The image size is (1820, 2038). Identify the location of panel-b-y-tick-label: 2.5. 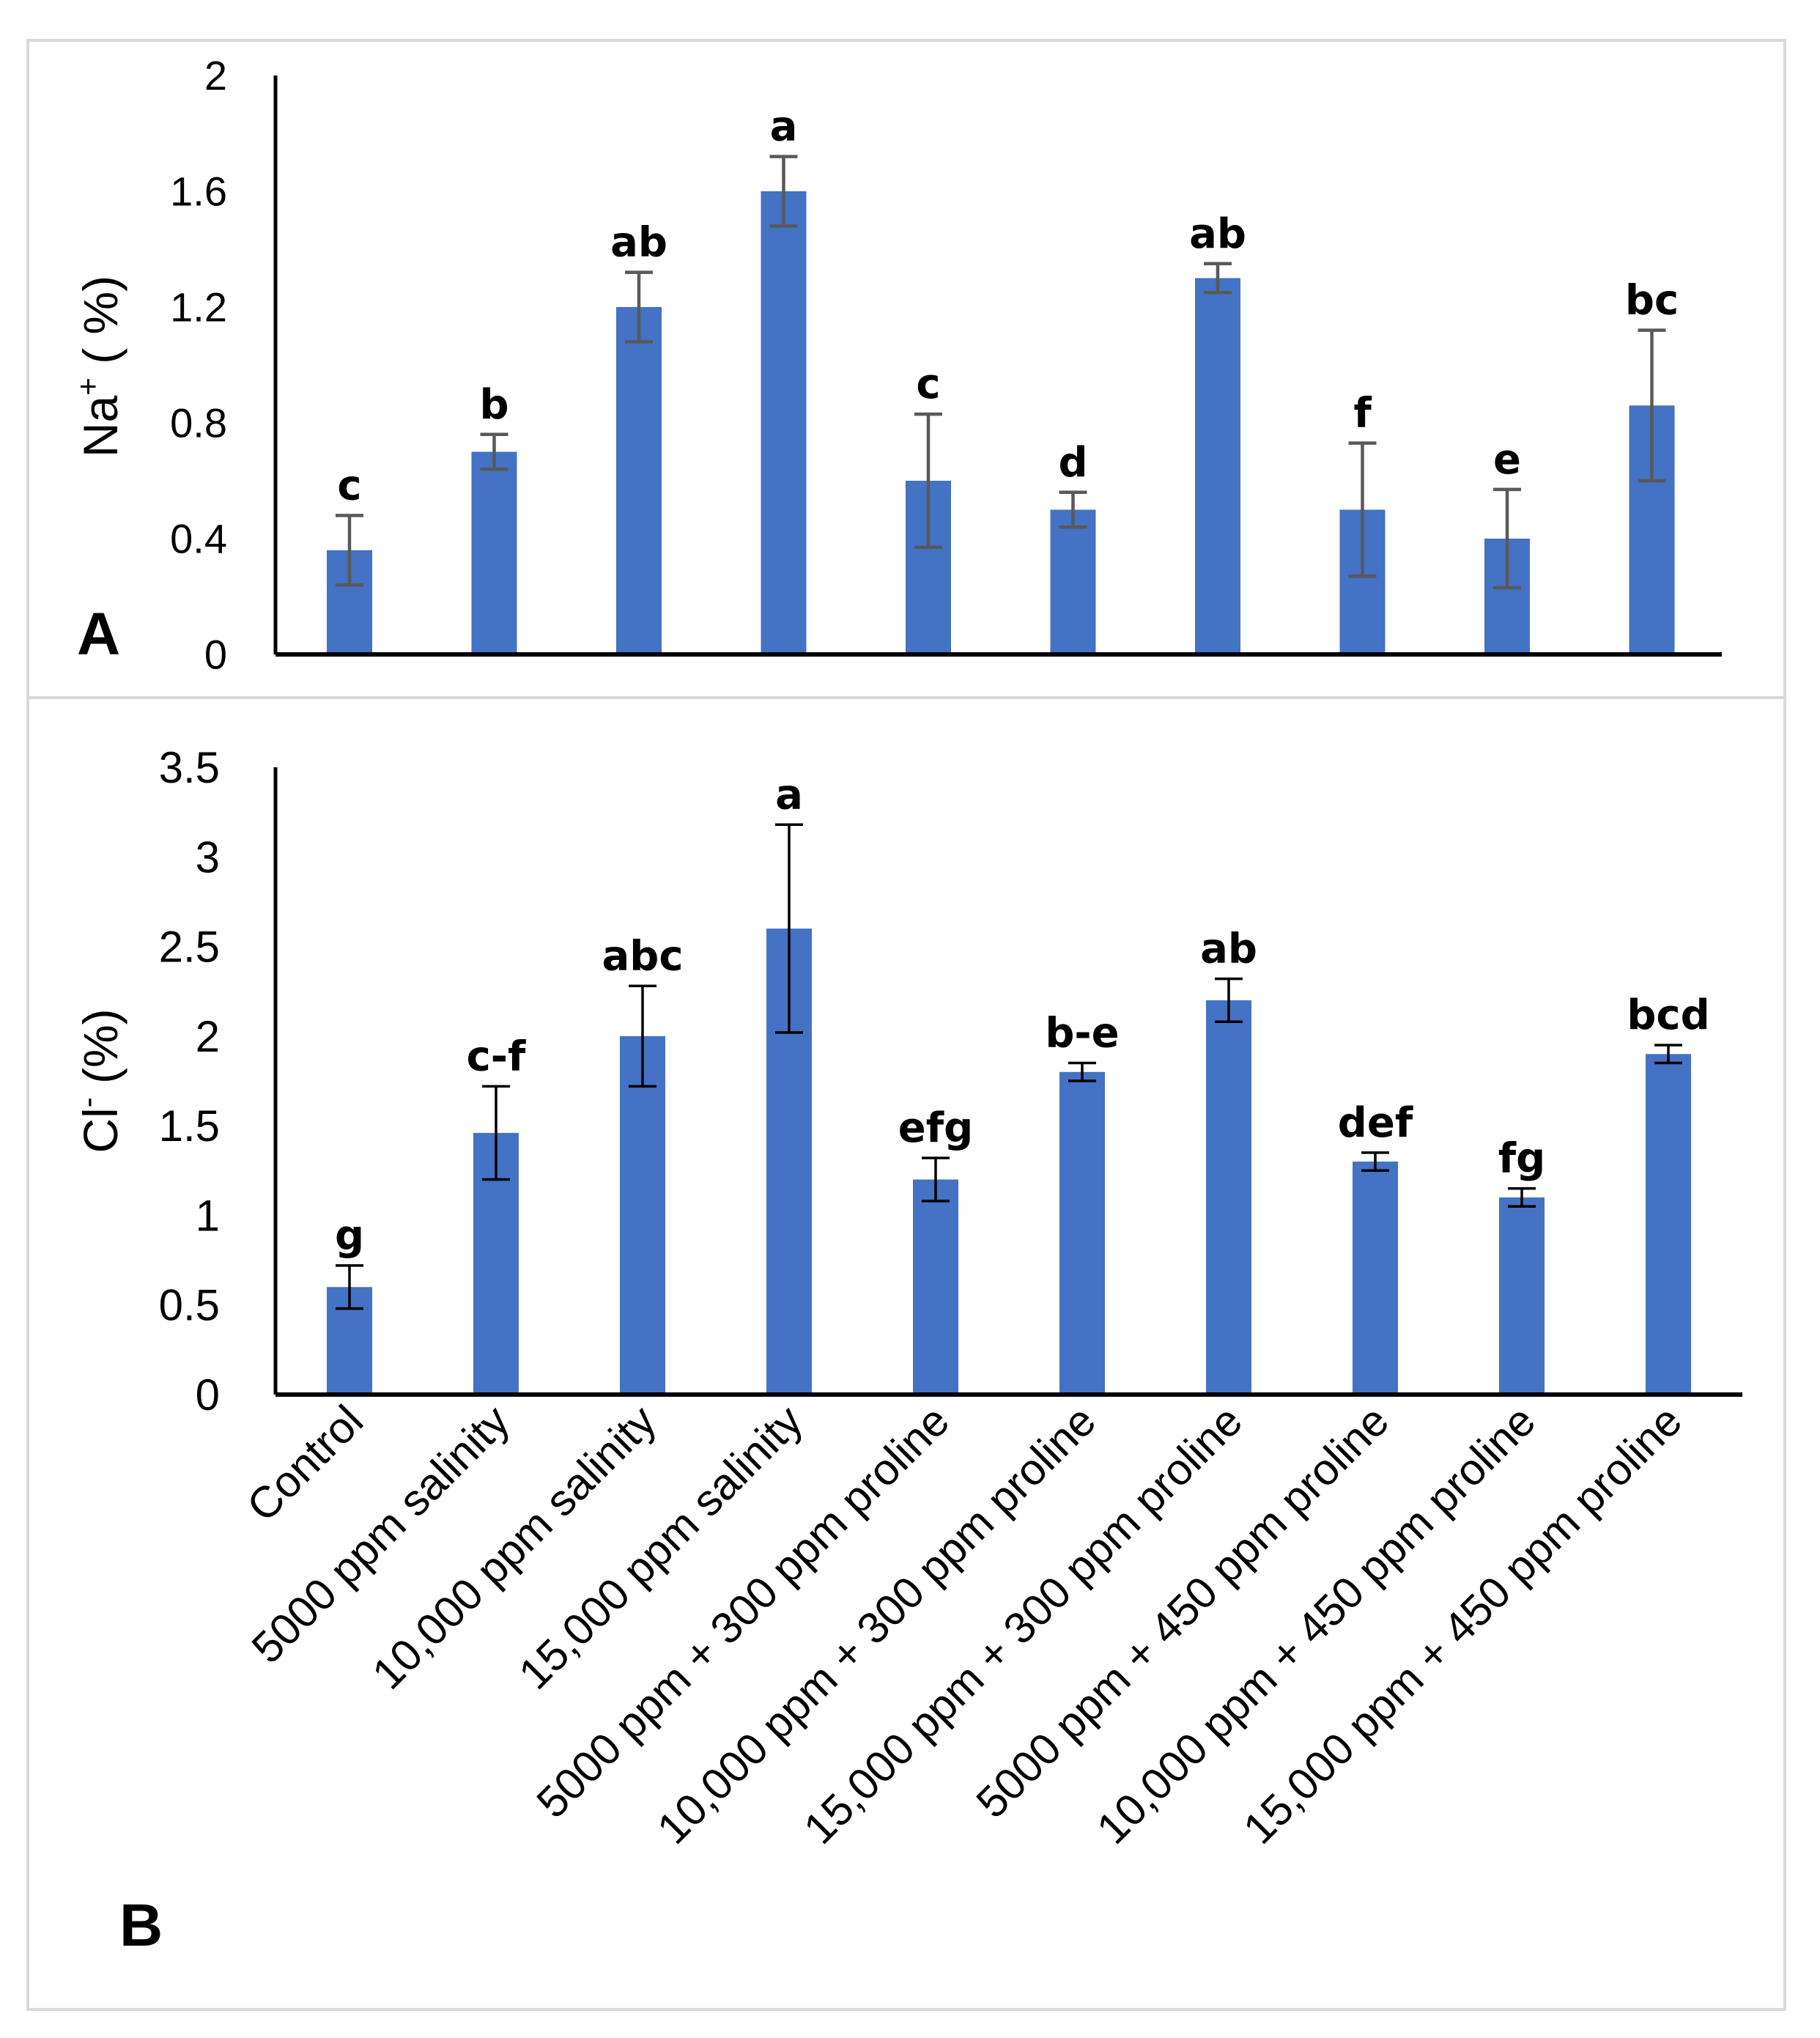
(189, 947).